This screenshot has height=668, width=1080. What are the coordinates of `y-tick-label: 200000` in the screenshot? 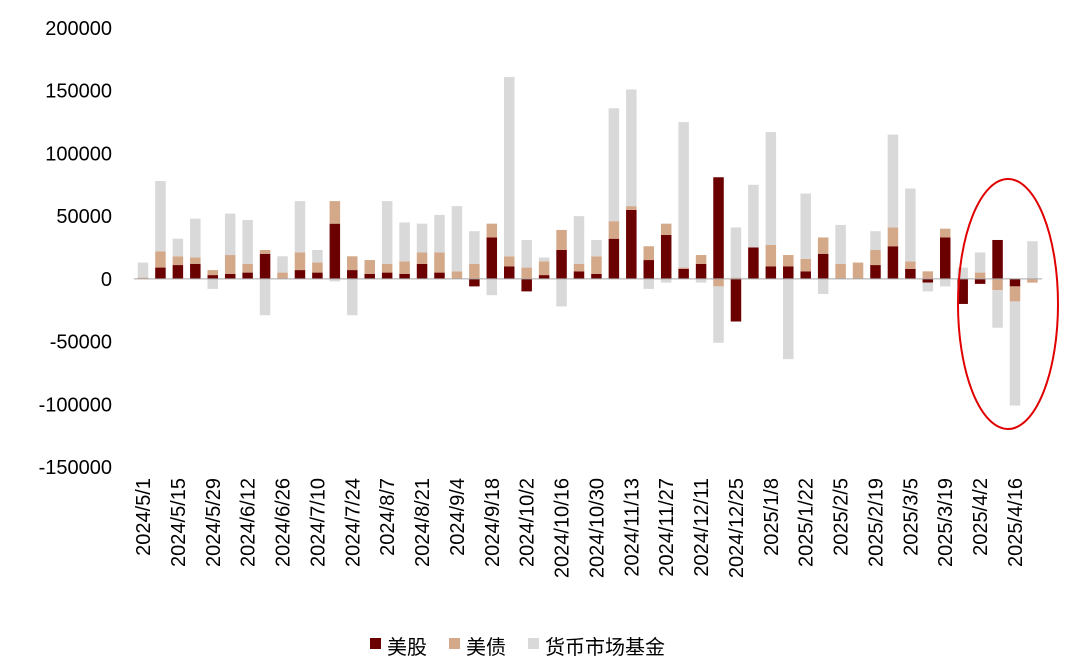 It's located at (78, 29).